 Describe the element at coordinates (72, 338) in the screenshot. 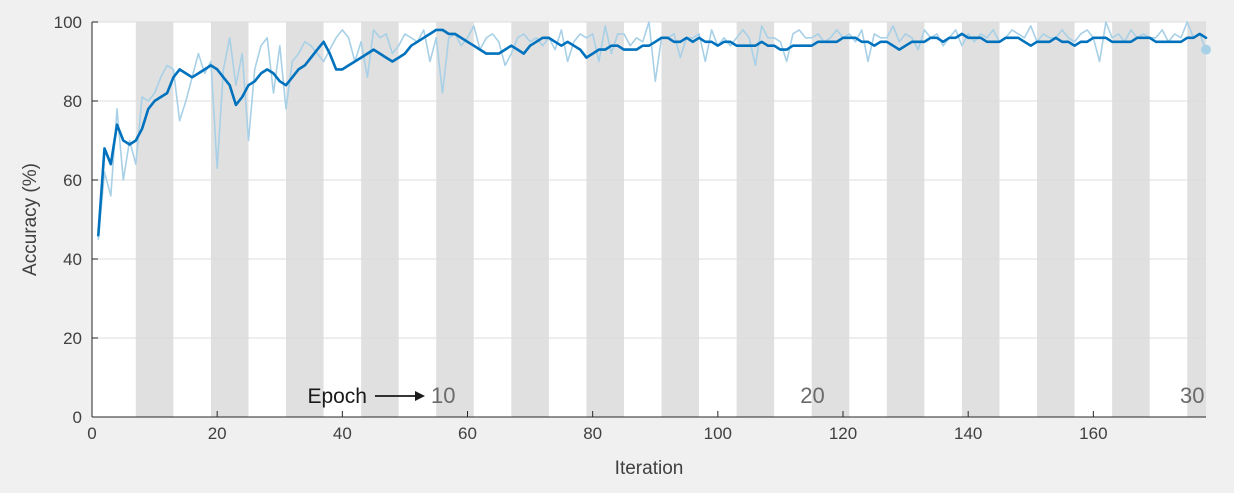

I see `y-tick-label-20: 20` at that location.